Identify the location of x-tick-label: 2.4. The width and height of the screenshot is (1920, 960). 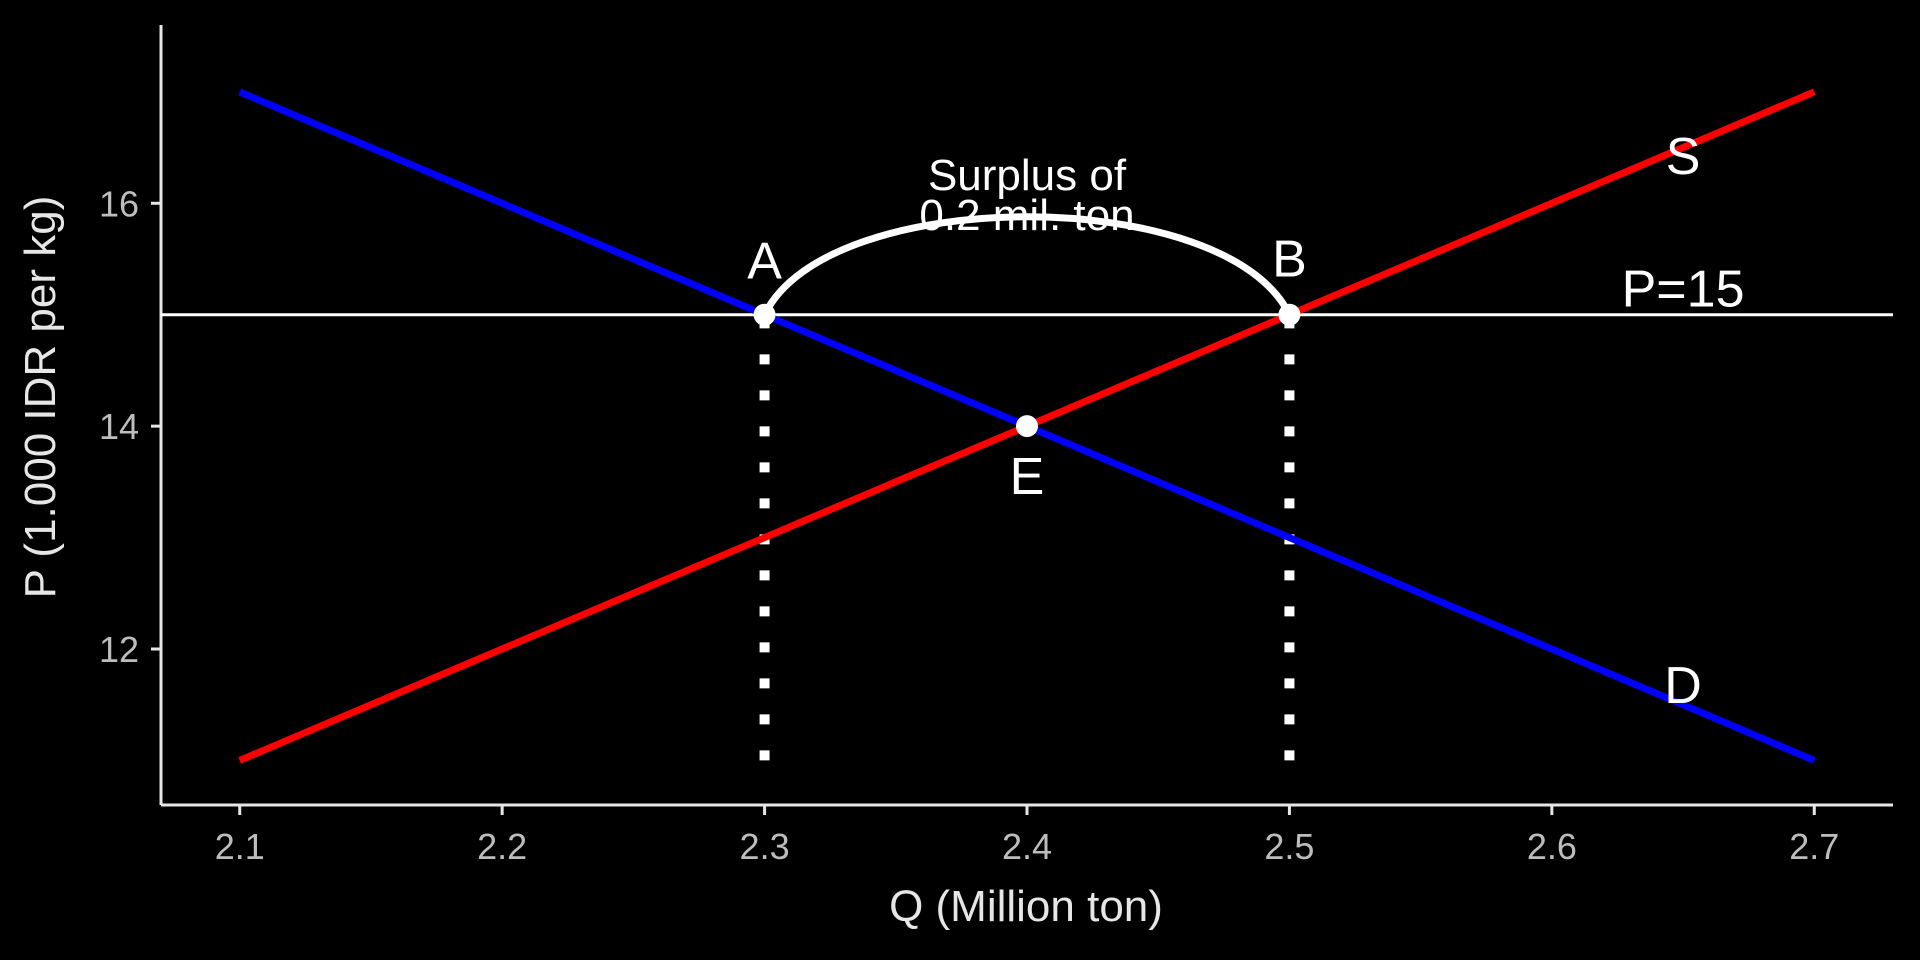
(1027, 846).